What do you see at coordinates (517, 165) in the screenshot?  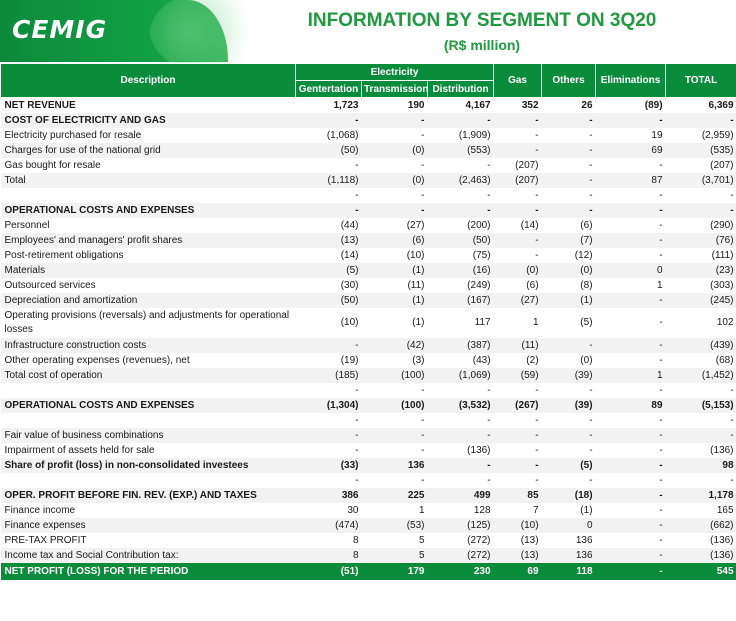 I see `cell-gas: (207)` at bounding box center [517, 165].